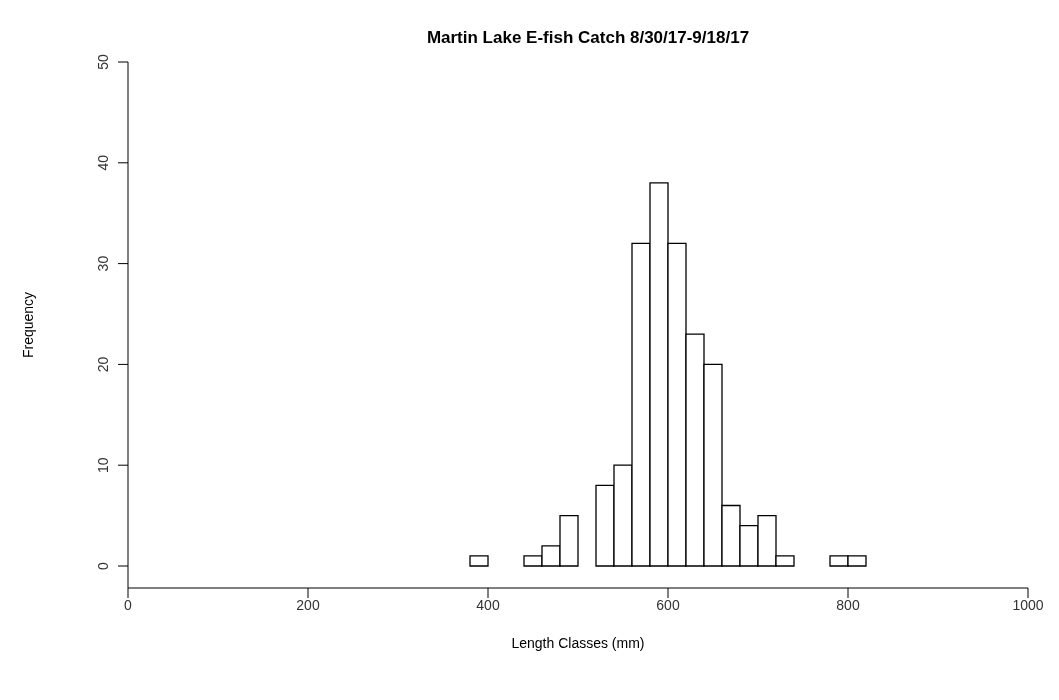 The image size is (1059, 700). I want to click on x-tick-label: 0, so click(128, 604).